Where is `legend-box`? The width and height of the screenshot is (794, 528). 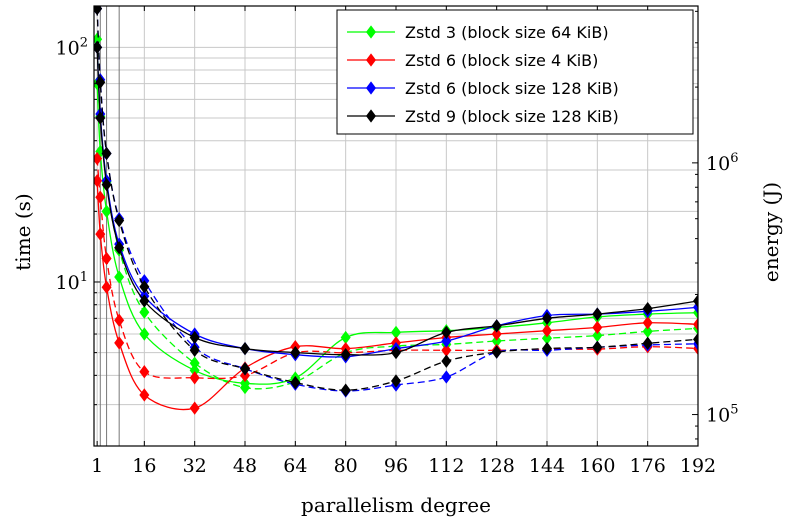 legend-box is located at coordinates (515, 72).